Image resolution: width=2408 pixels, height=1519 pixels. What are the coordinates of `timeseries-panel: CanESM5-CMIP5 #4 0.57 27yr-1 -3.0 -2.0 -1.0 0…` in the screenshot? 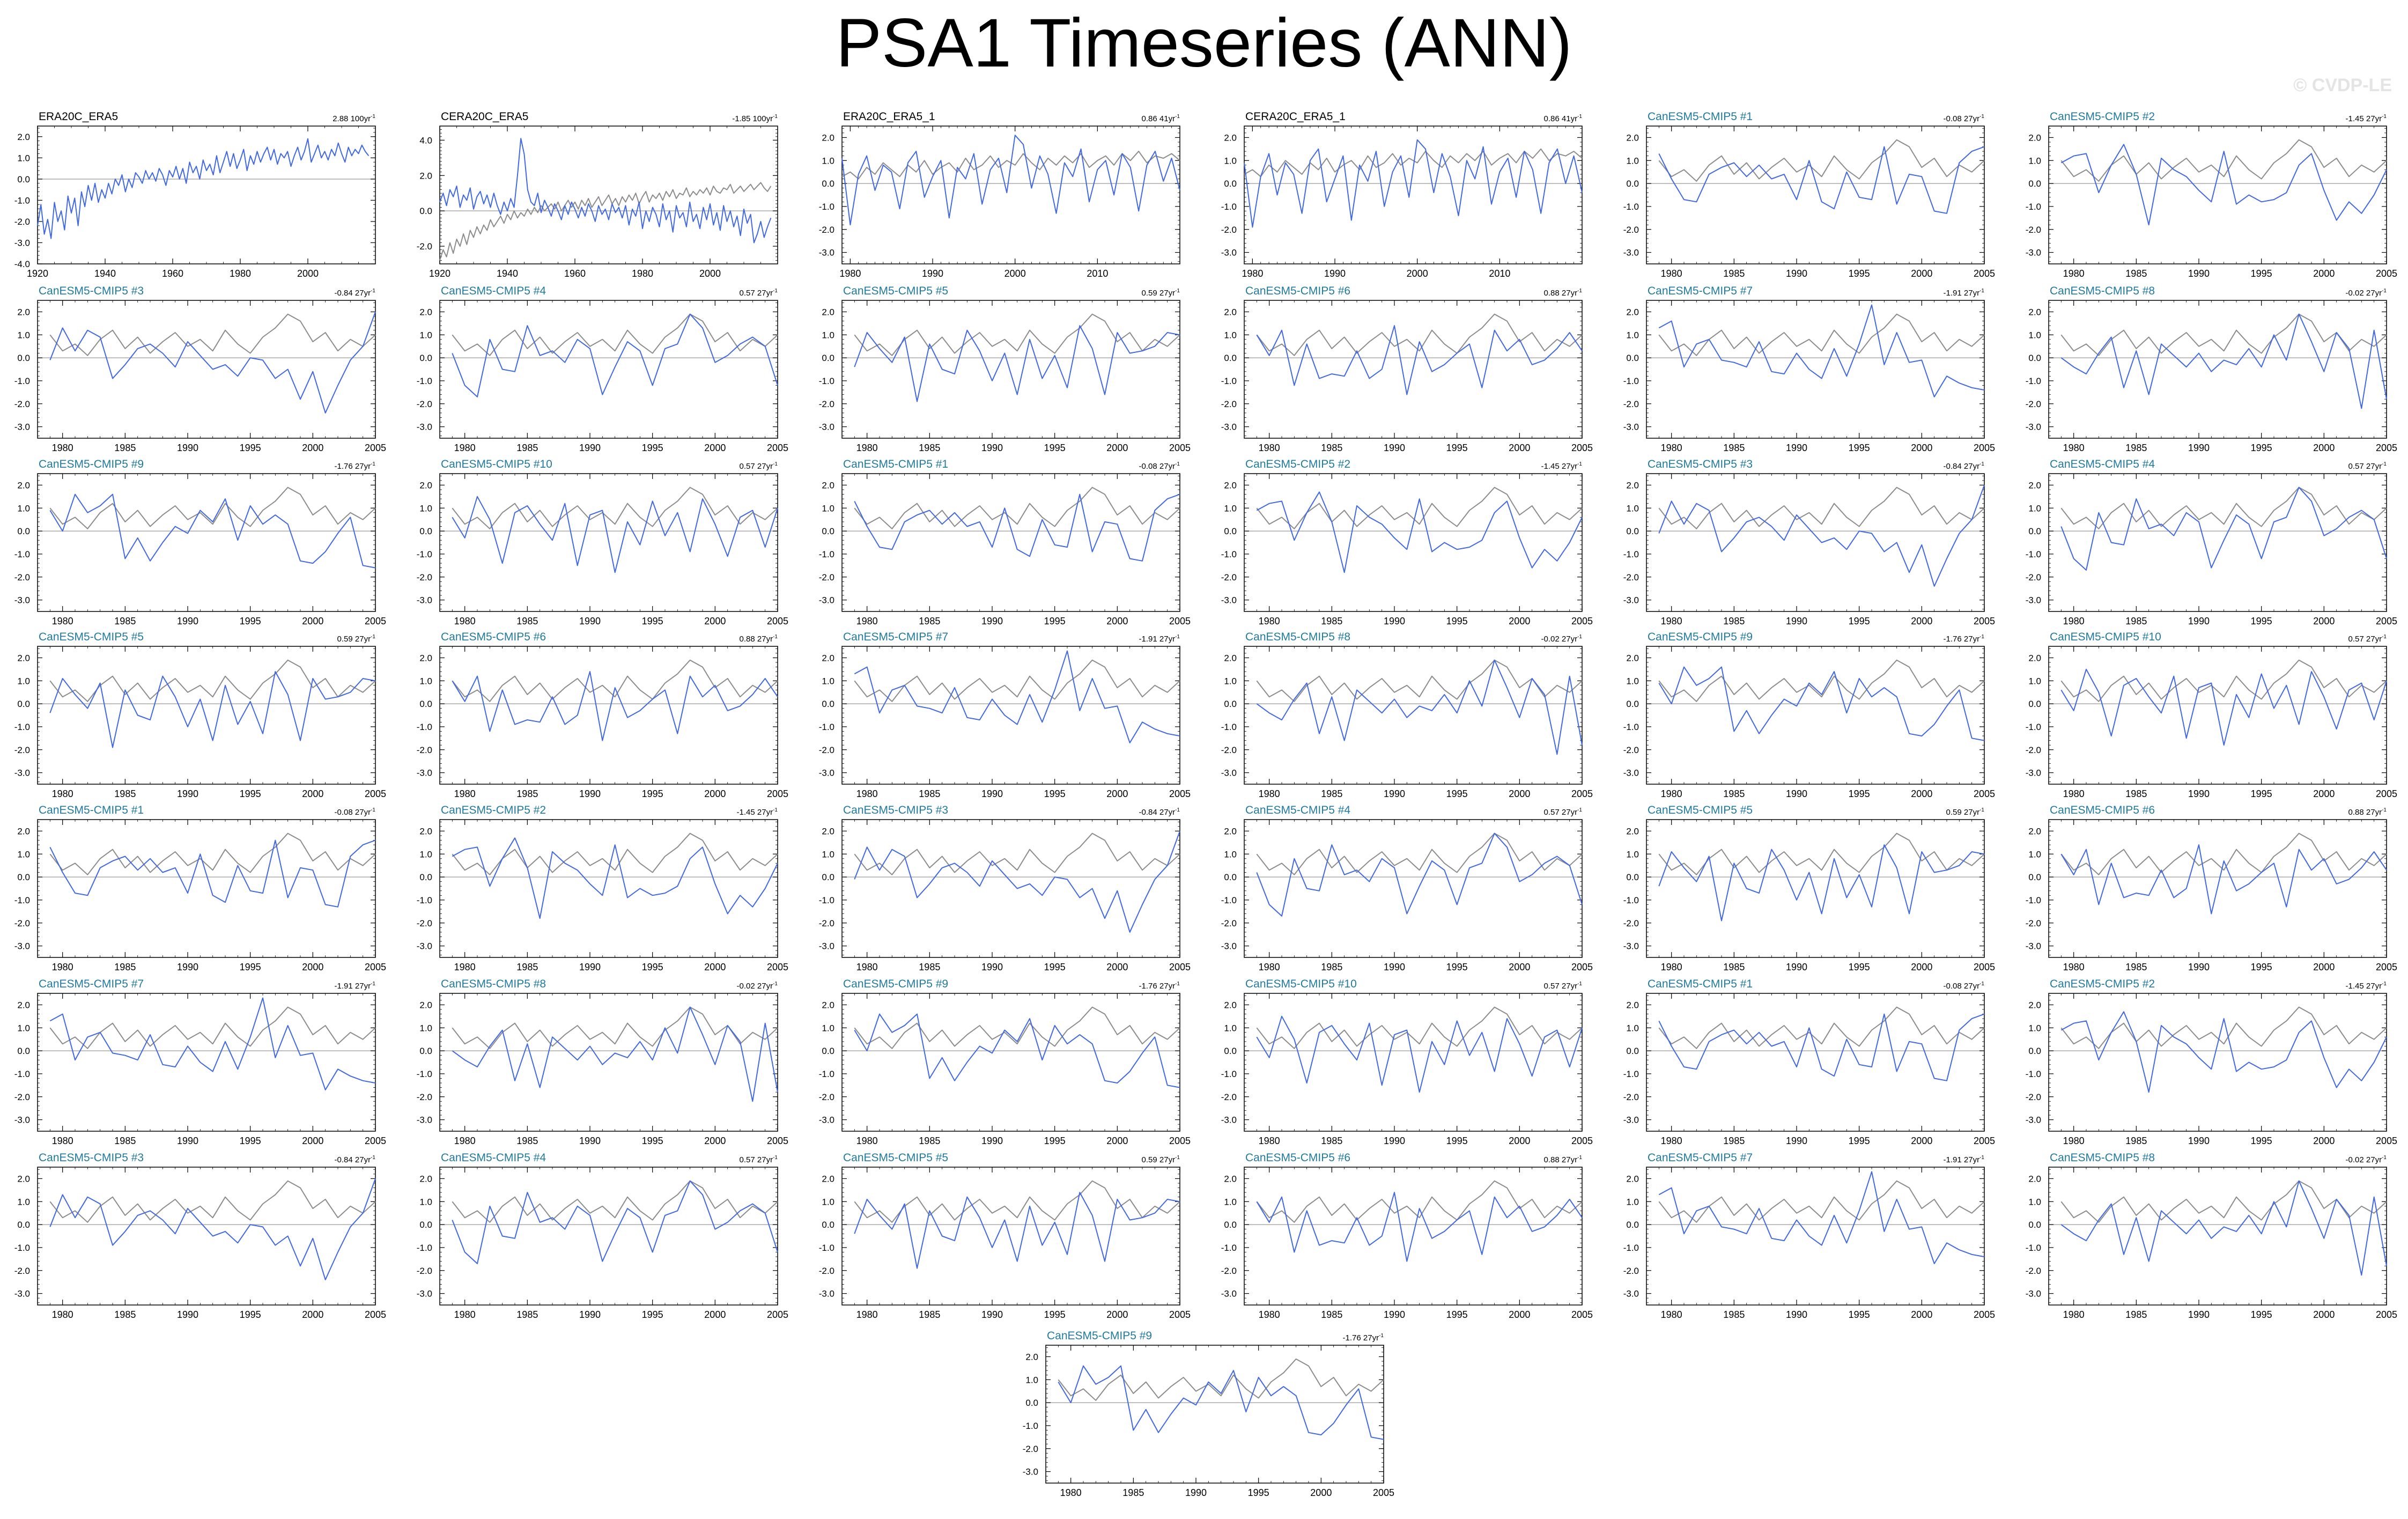 It's located at (590, 370).